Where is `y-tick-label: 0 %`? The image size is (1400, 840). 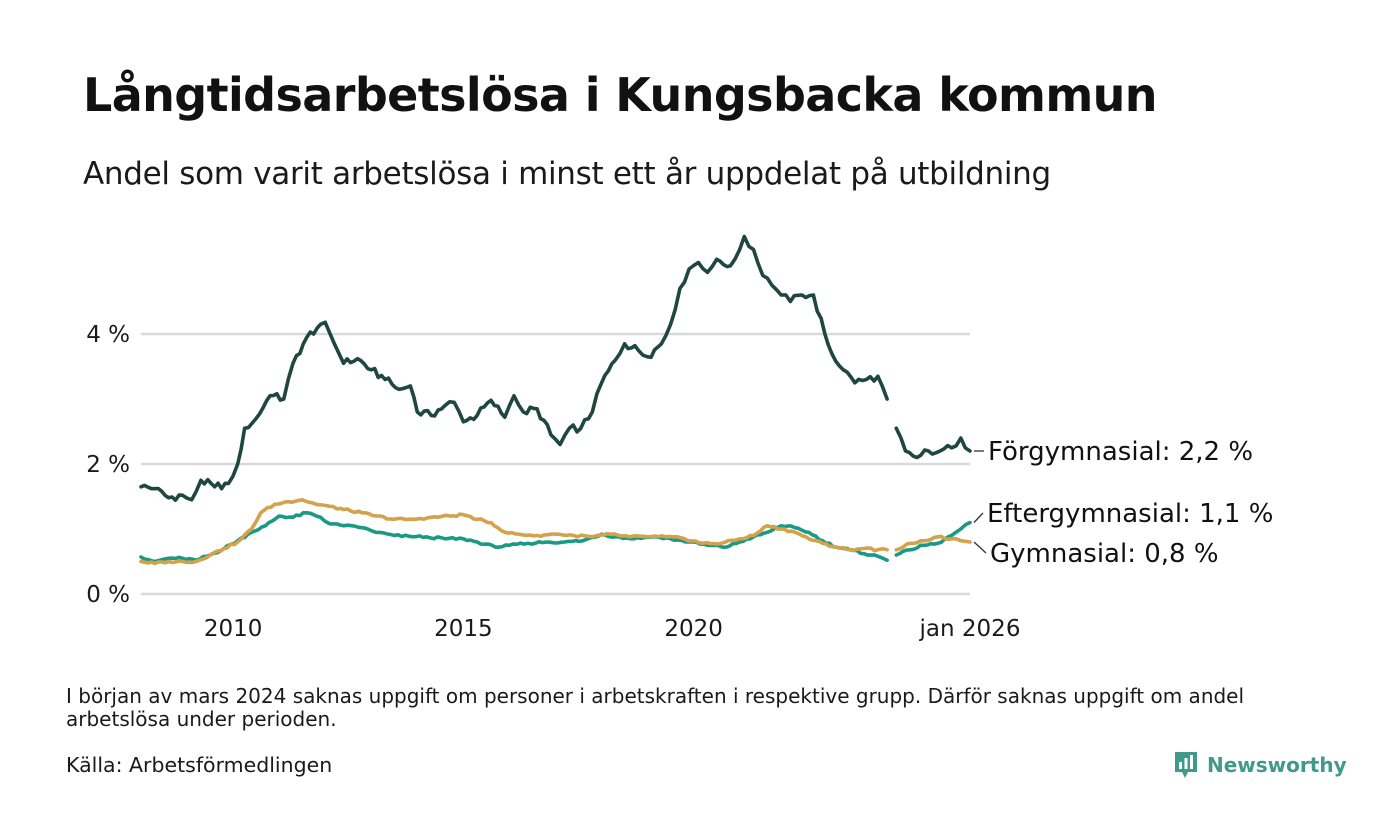
y-tick-label: 0 % is located at coordinates (108, 595).